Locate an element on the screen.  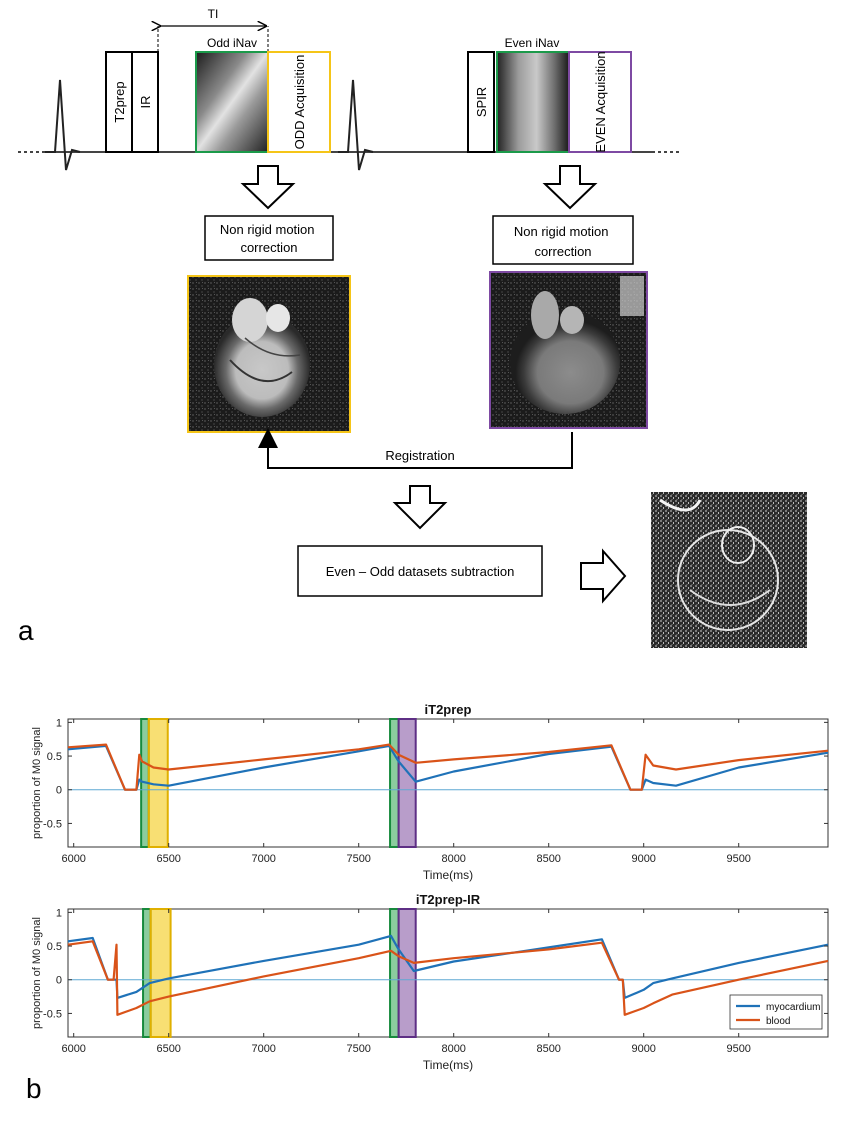
even-inav-label: Even iNav is located at coordinates (532, 43).